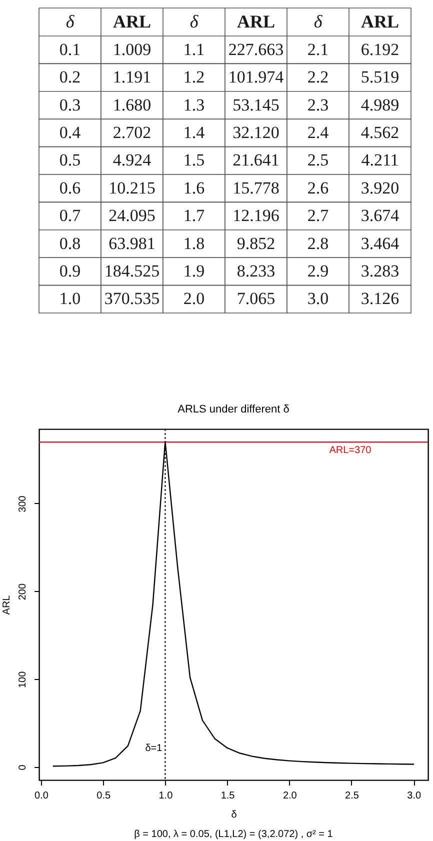 Image resolution: width=433 pixels, height=841 pixels. I want to click on x-tick-label: 3.0, so click(414, 796).